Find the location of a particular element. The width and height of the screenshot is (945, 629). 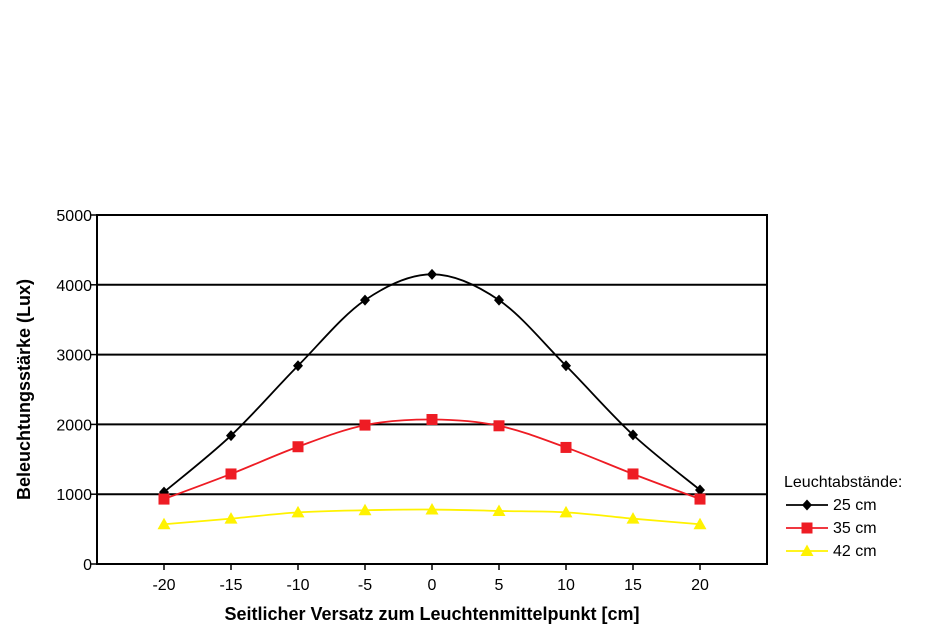

series-line is located at coordinates (432, 459).